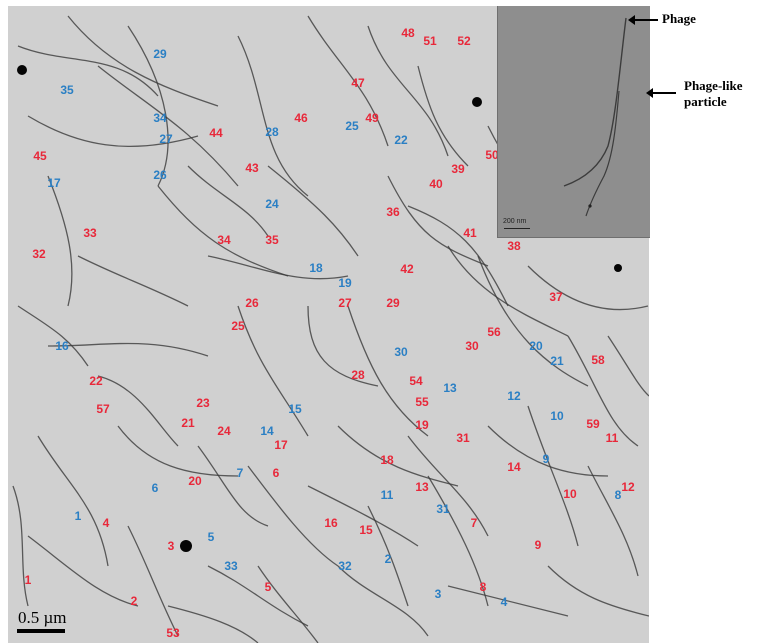  Describe the element at coordinates (422, 425) in the screenshot. I see `red-particle-label: 19` at that location.